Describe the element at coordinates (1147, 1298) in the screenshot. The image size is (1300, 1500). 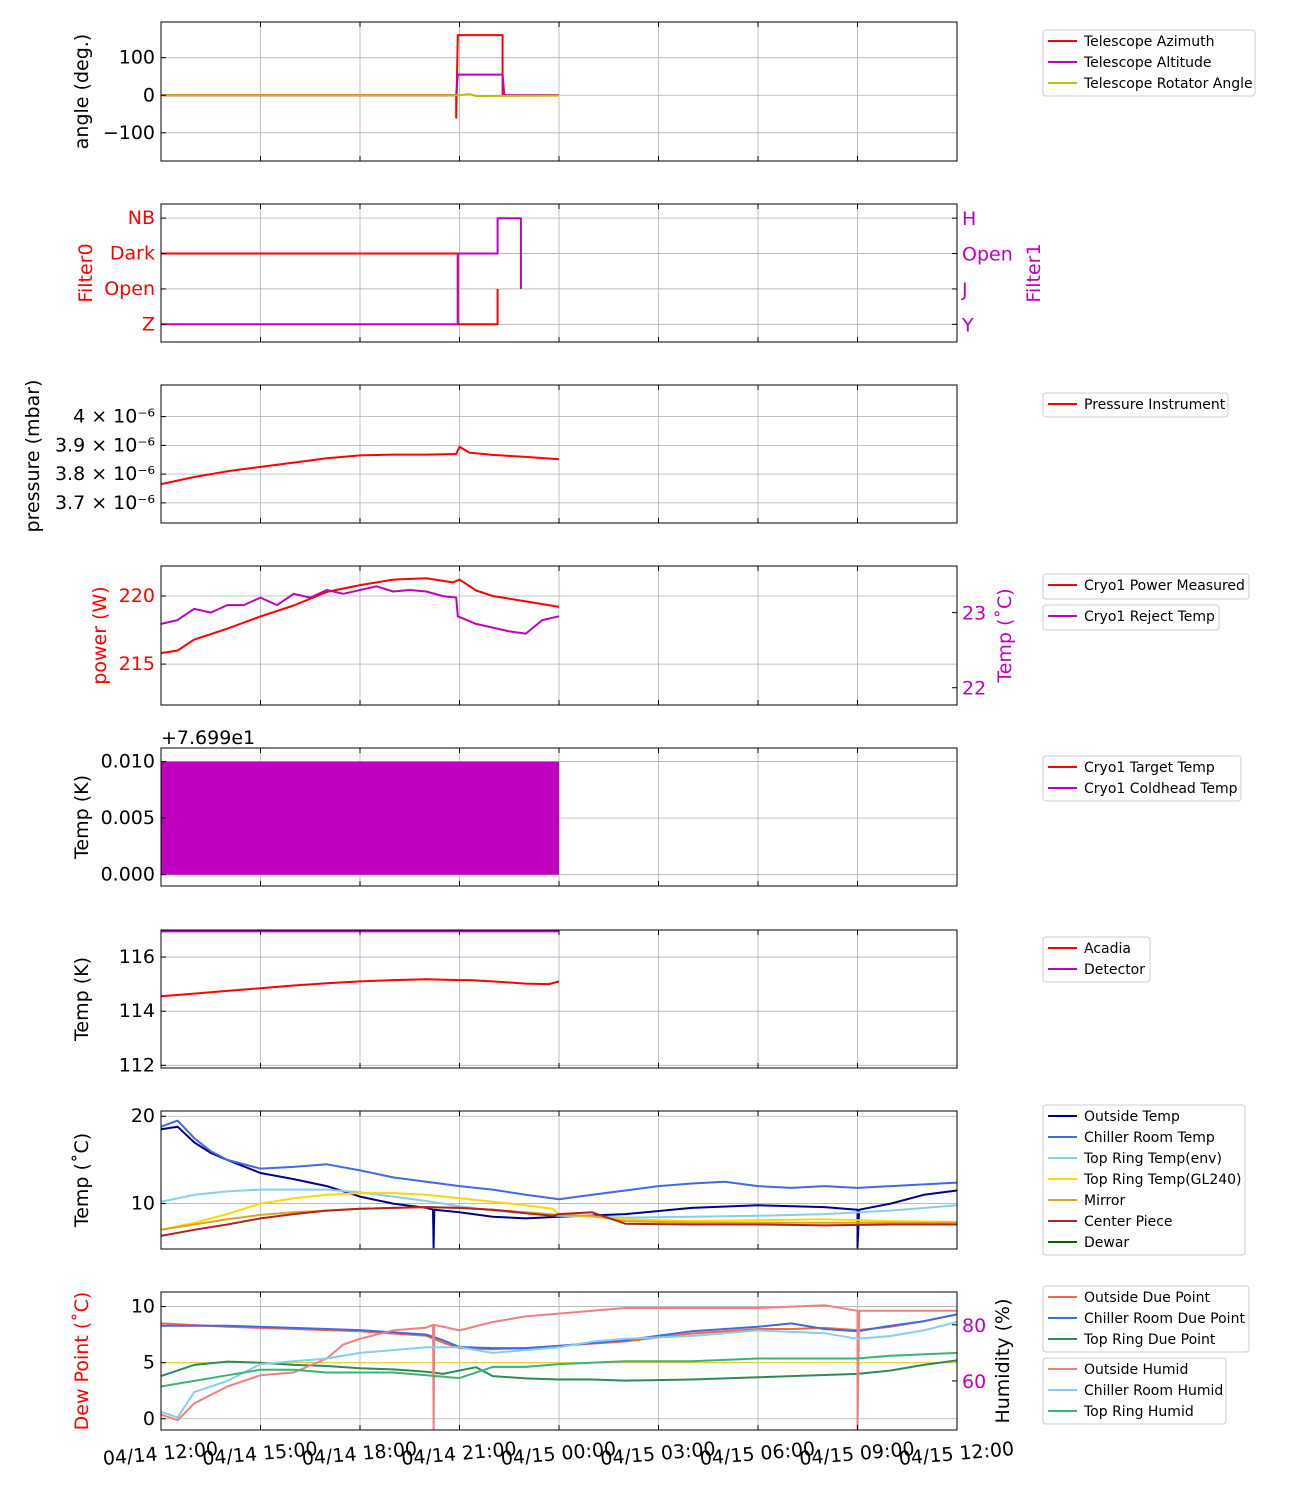
I see `legend-label: Outside Due Point` at that location.